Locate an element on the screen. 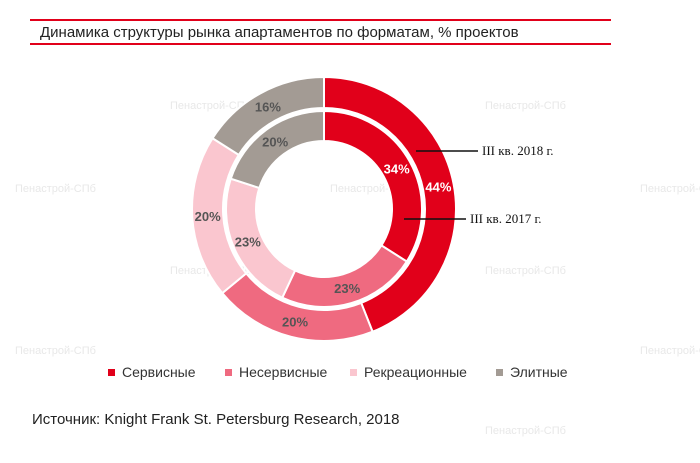 The height and width of the screenshot is (463, 700). watermark-0: Пенастрой-СПб is located at coordinates (210, 106).